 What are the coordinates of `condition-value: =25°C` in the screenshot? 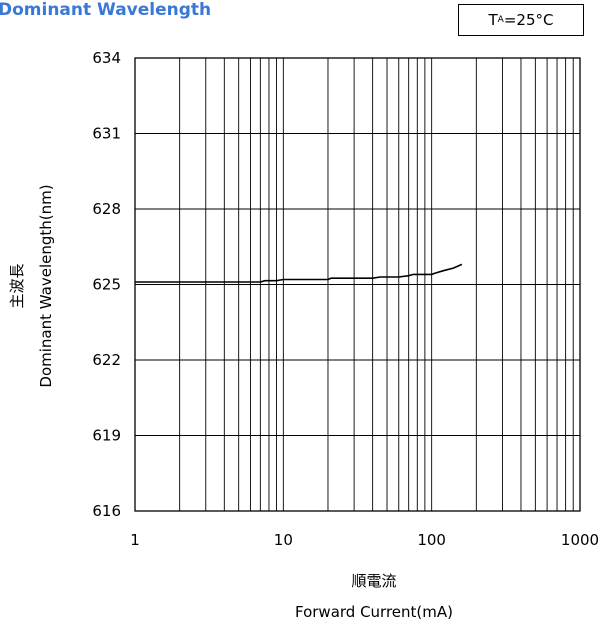 It's located at (528, 20).